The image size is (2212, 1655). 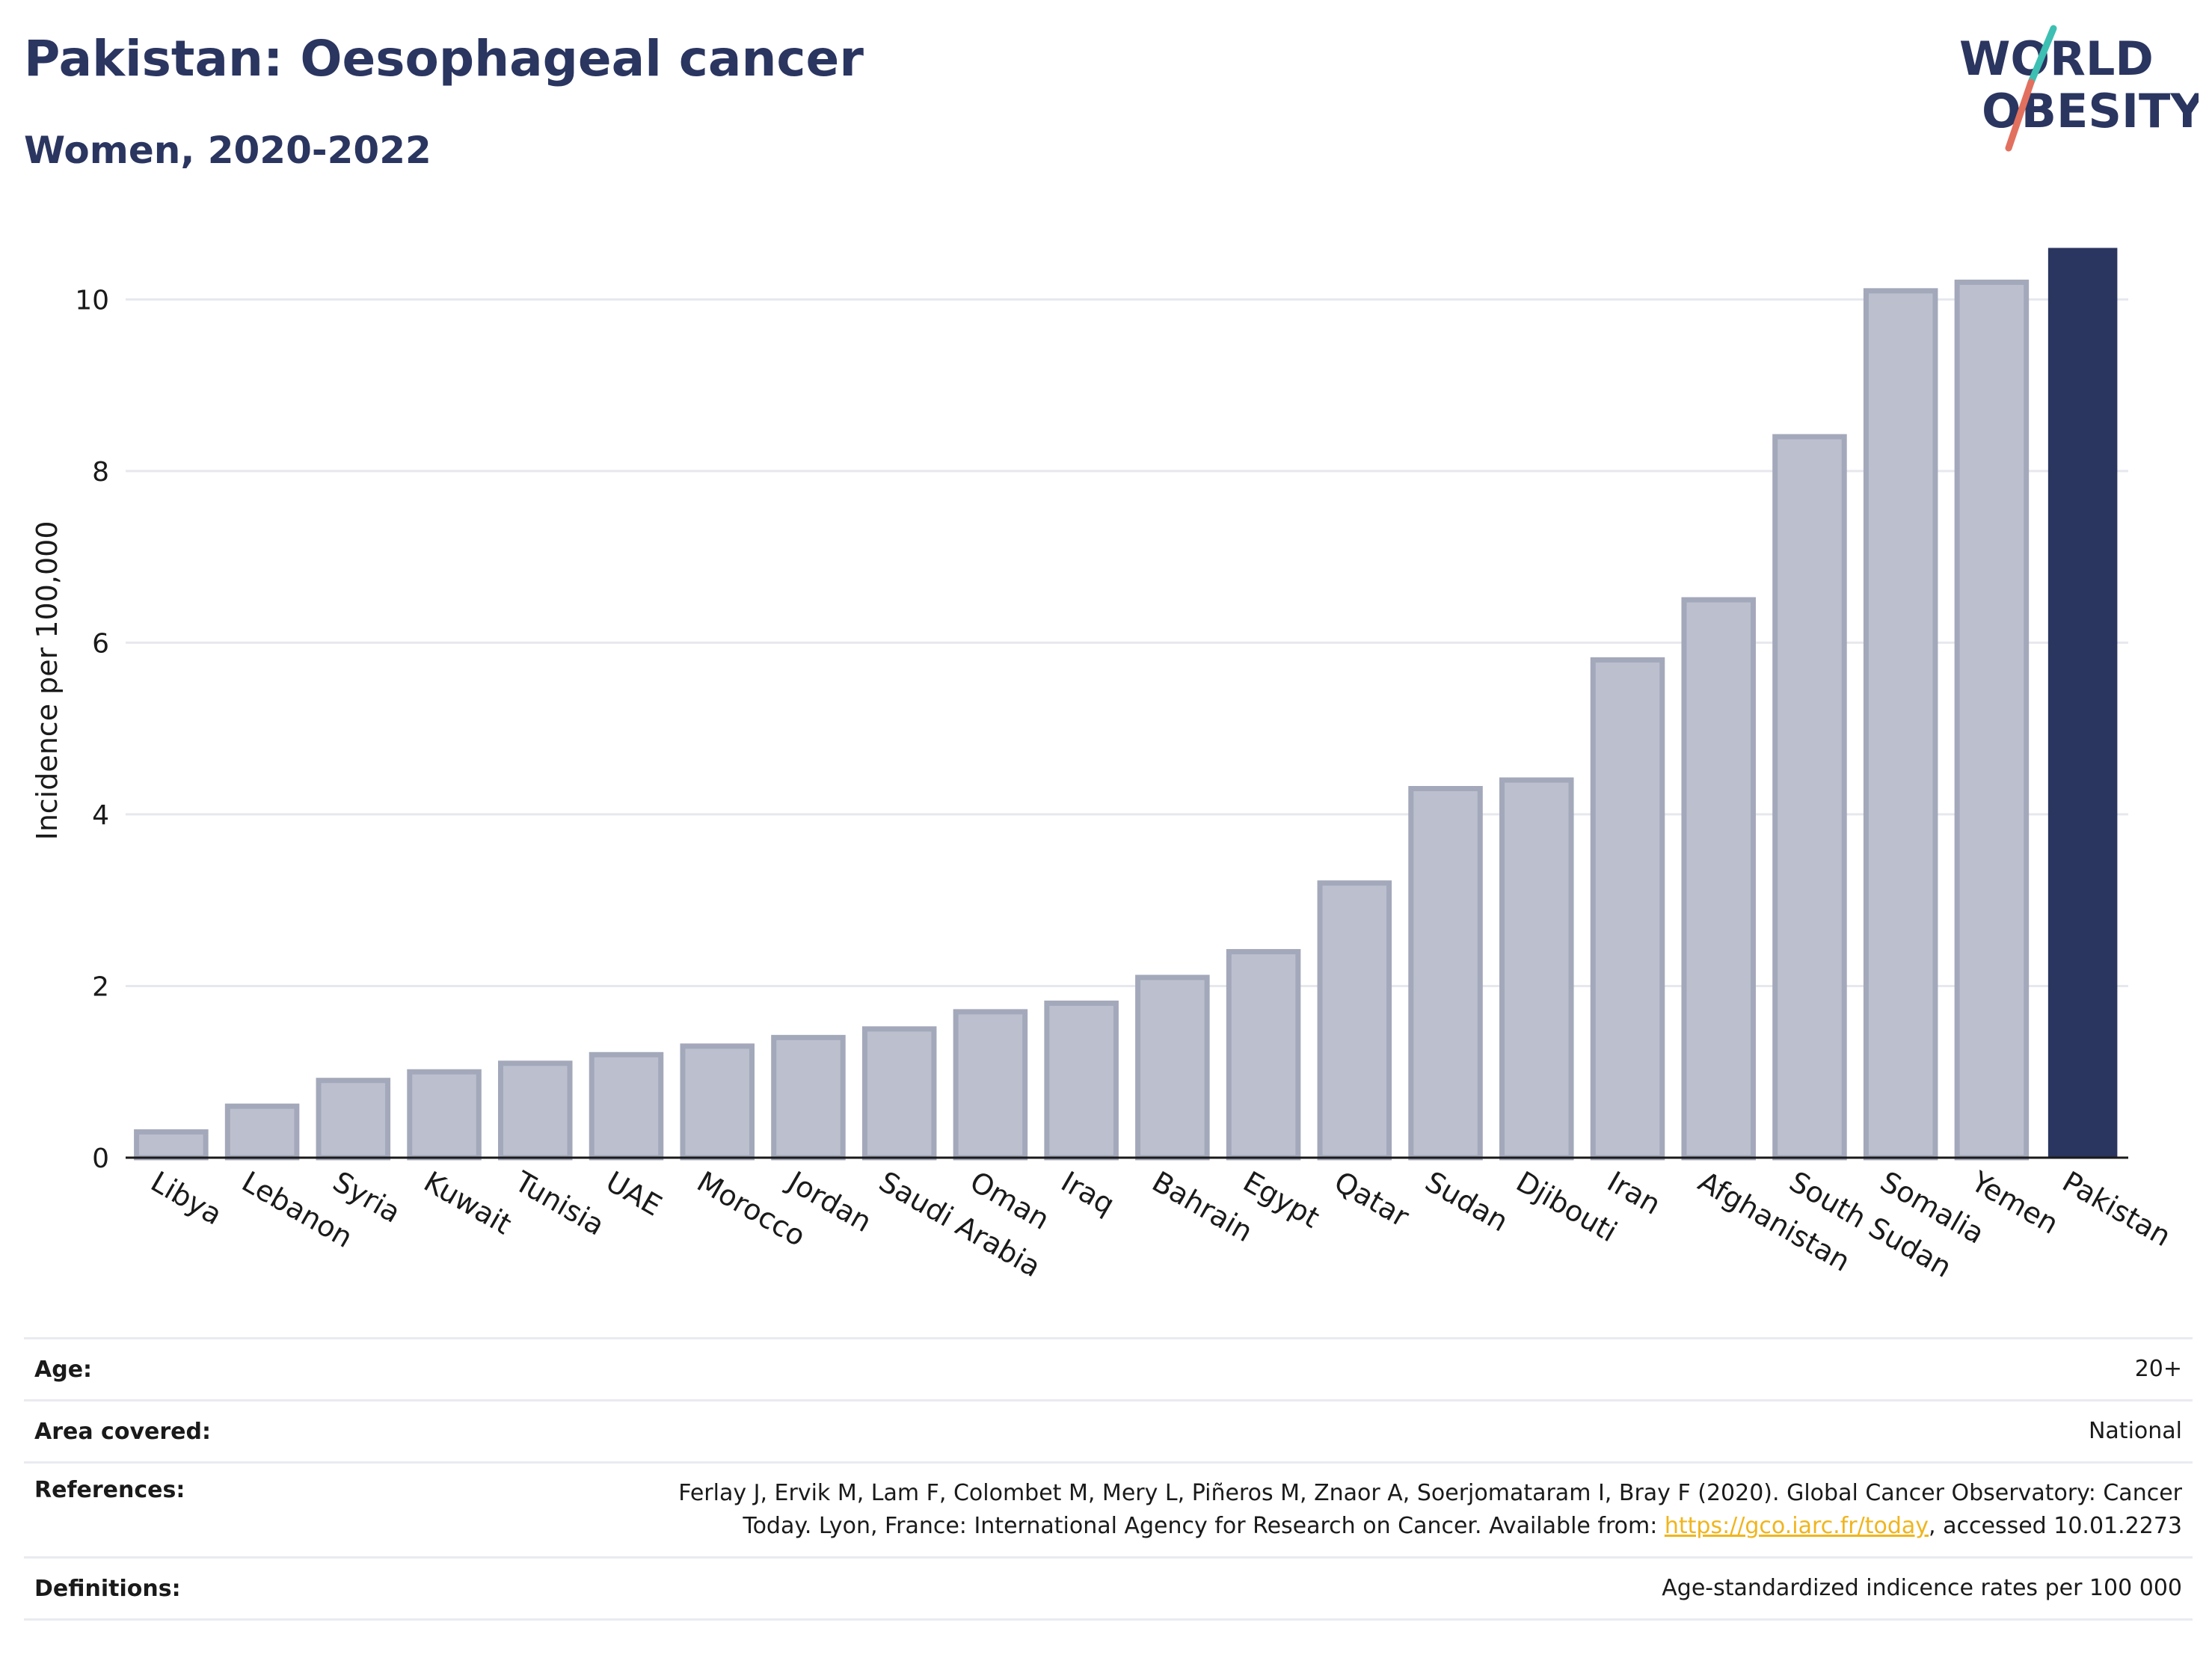 What do you see at coordinates (227, 150) in the screenshot?
I see `page-subtitle: Women, 2020-2022` at bounding box center [227, 150].